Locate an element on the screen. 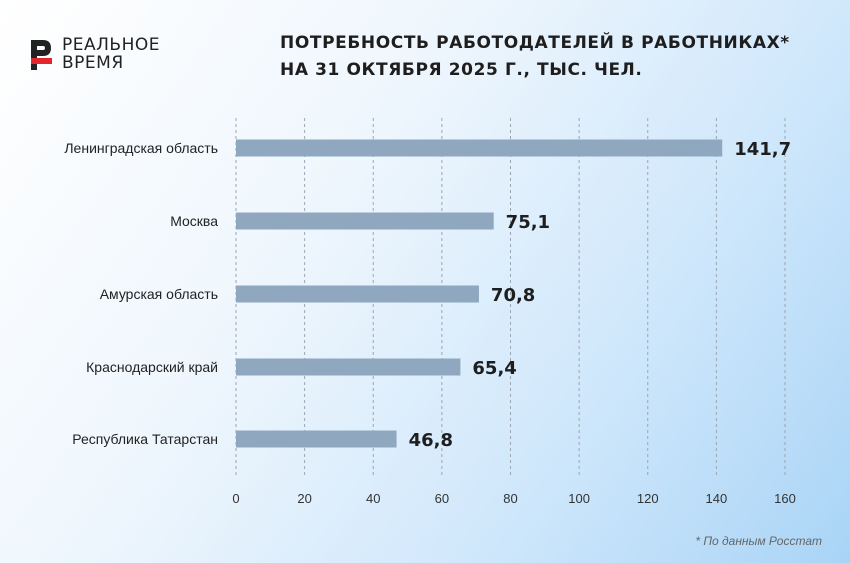  x-tick-label: 100 is located at coordinates (579, 498).